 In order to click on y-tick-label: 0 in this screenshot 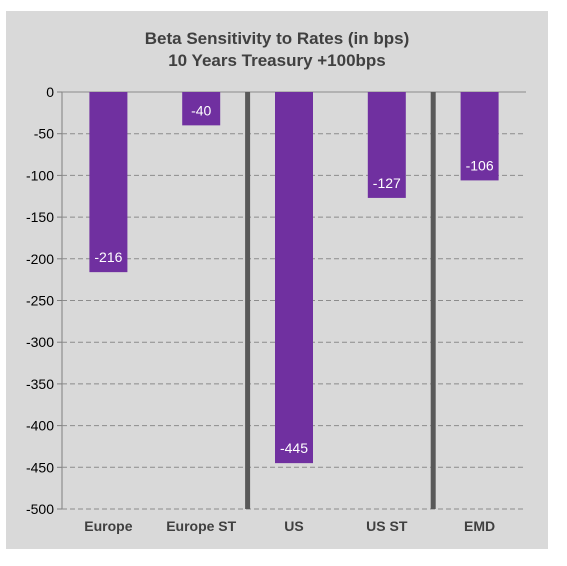, I will do `click(50, 92)`.